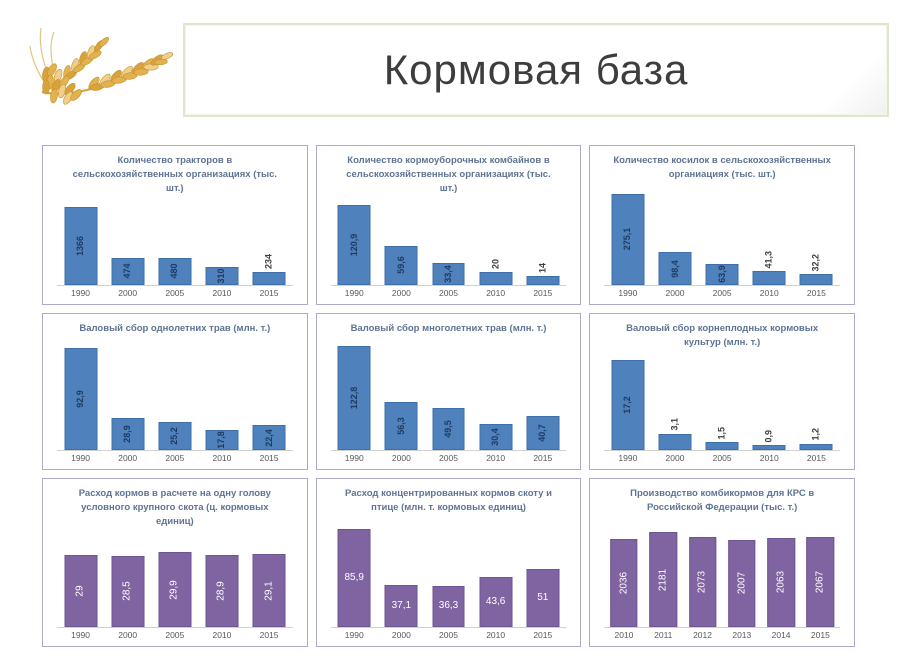  I want to click on bar-value-label: 474, so click(127, 271).